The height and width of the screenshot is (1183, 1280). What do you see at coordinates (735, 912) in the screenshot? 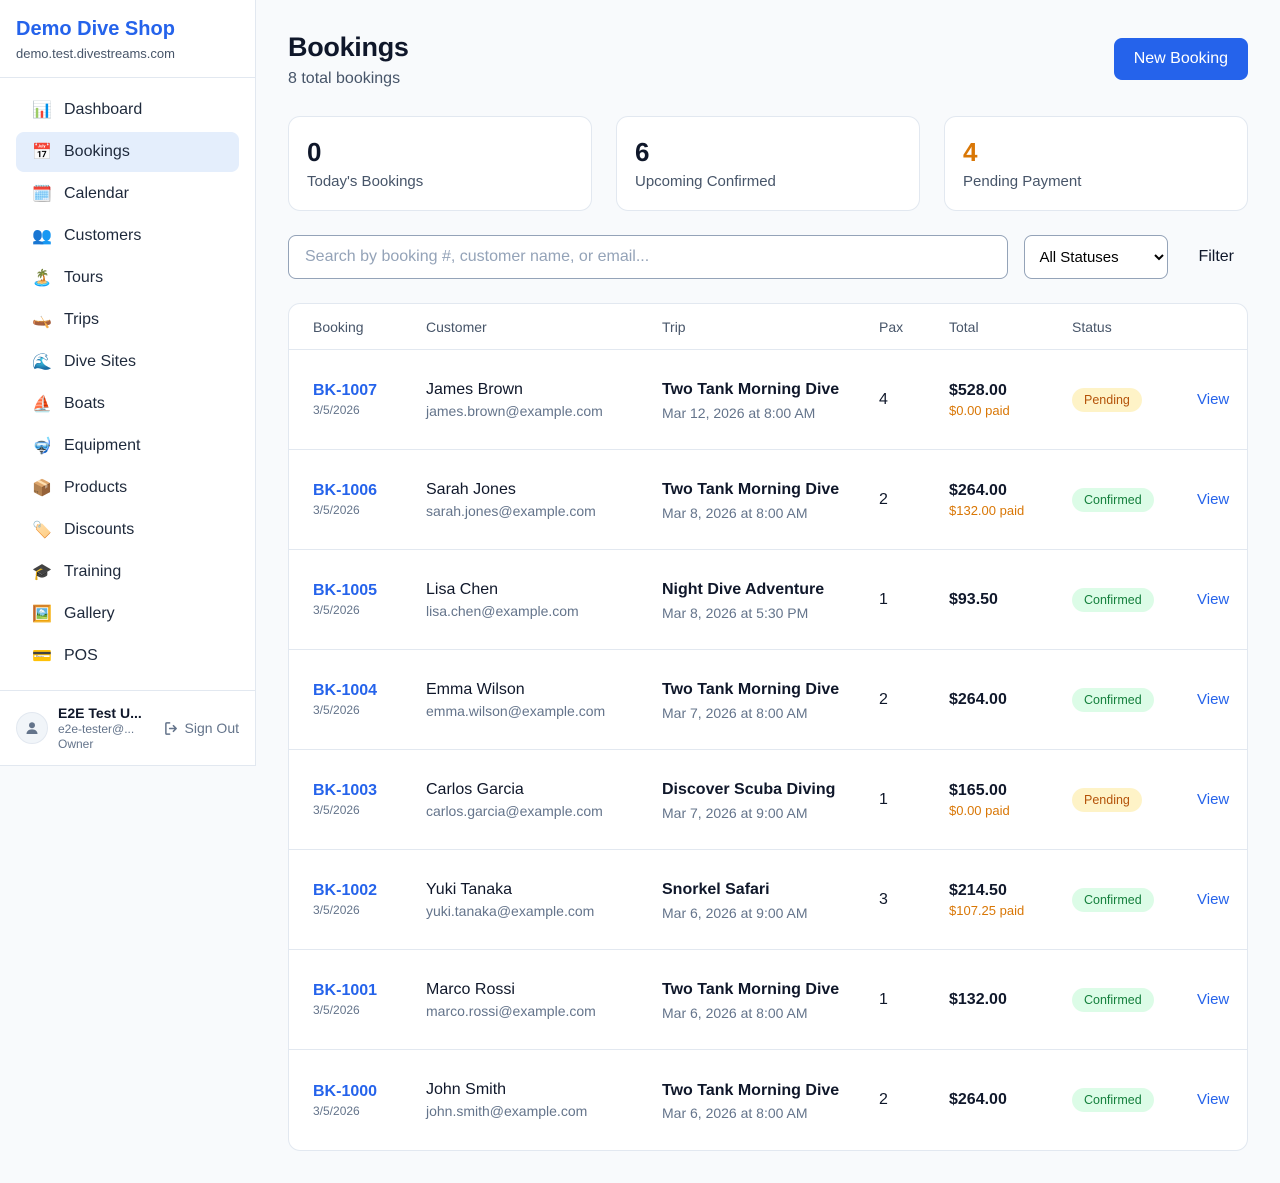
I see `trip-datetime: Mar 6, 2026 at 9:00 AM` at bounding box center [735, 912].